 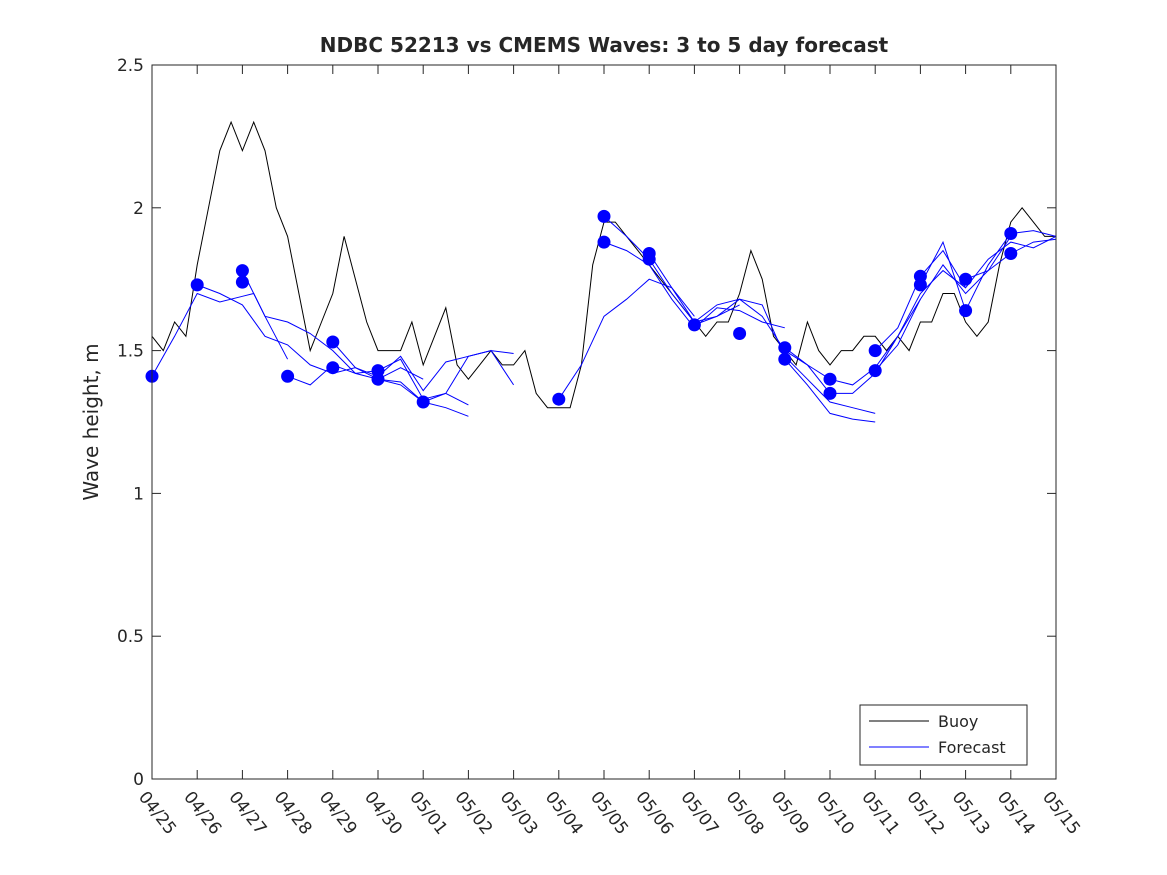 I want to click on legend-forecast-label: Forecast, so click(x=972, y=747).